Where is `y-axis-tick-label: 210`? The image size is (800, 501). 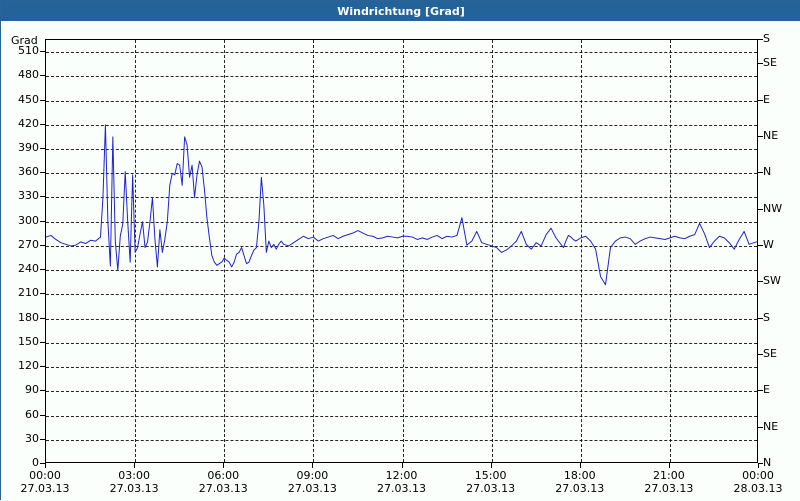 y-axis-tick-label: 210 is located at coordinates (28, 293).